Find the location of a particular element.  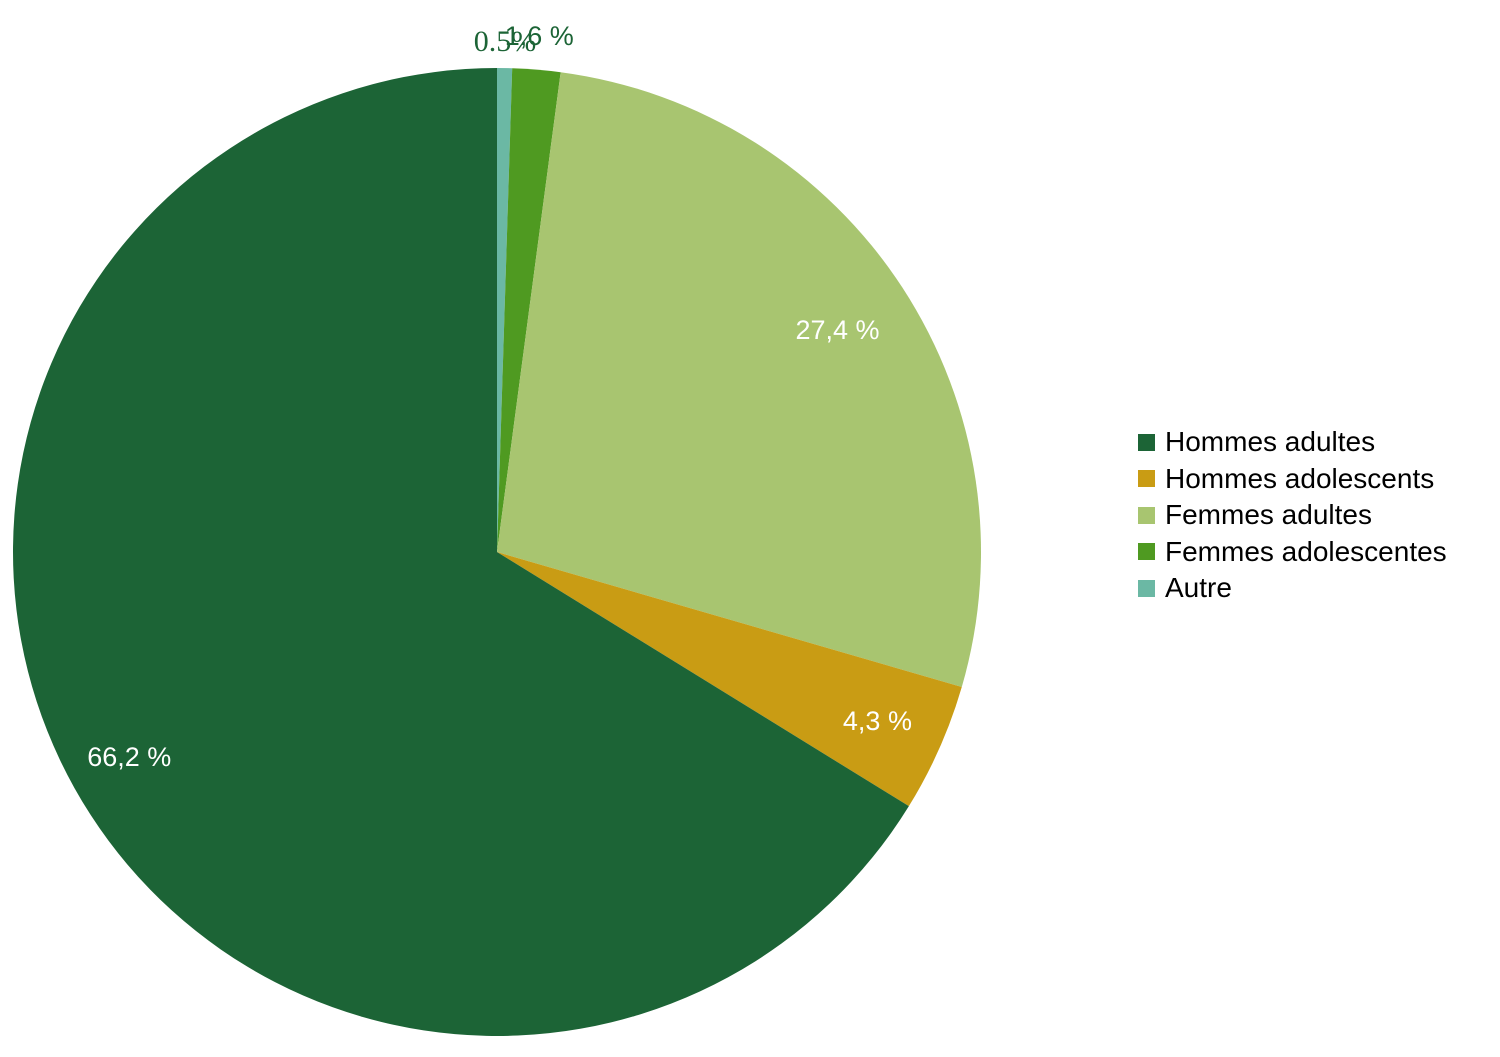

slice-value-label: 0.5% is located at coordinates (505, 41).